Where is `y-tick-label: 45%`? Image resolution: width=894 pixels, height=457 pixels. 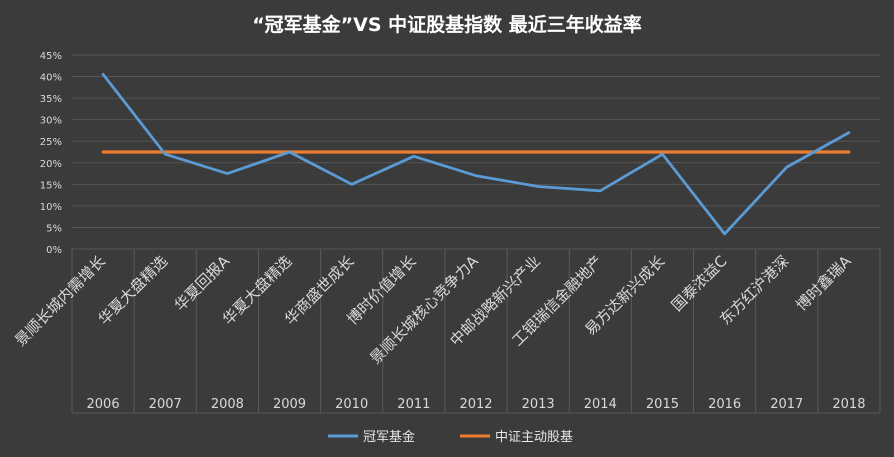
y-tick-label: 45% is located at coordinates (51, 56).